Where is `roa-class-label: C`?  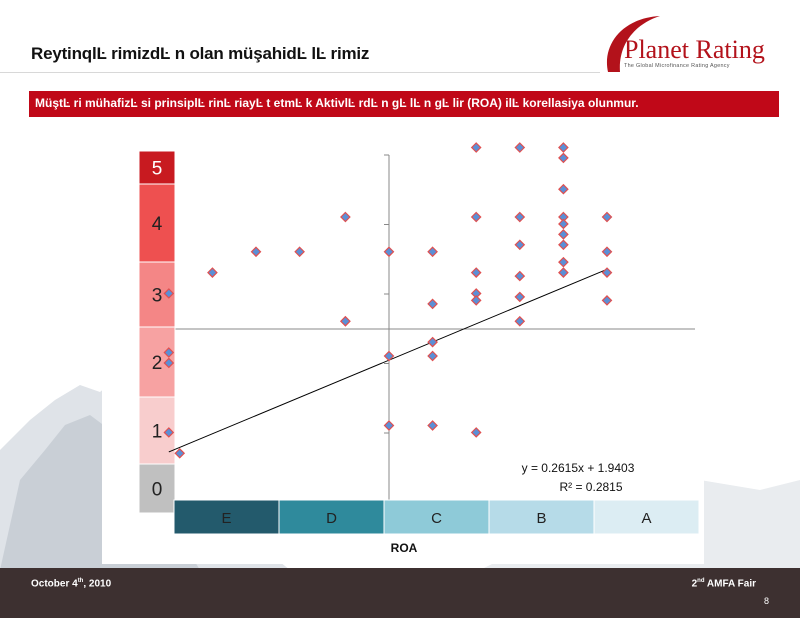
roa-class-label: C is located at coordinates (436, 518).